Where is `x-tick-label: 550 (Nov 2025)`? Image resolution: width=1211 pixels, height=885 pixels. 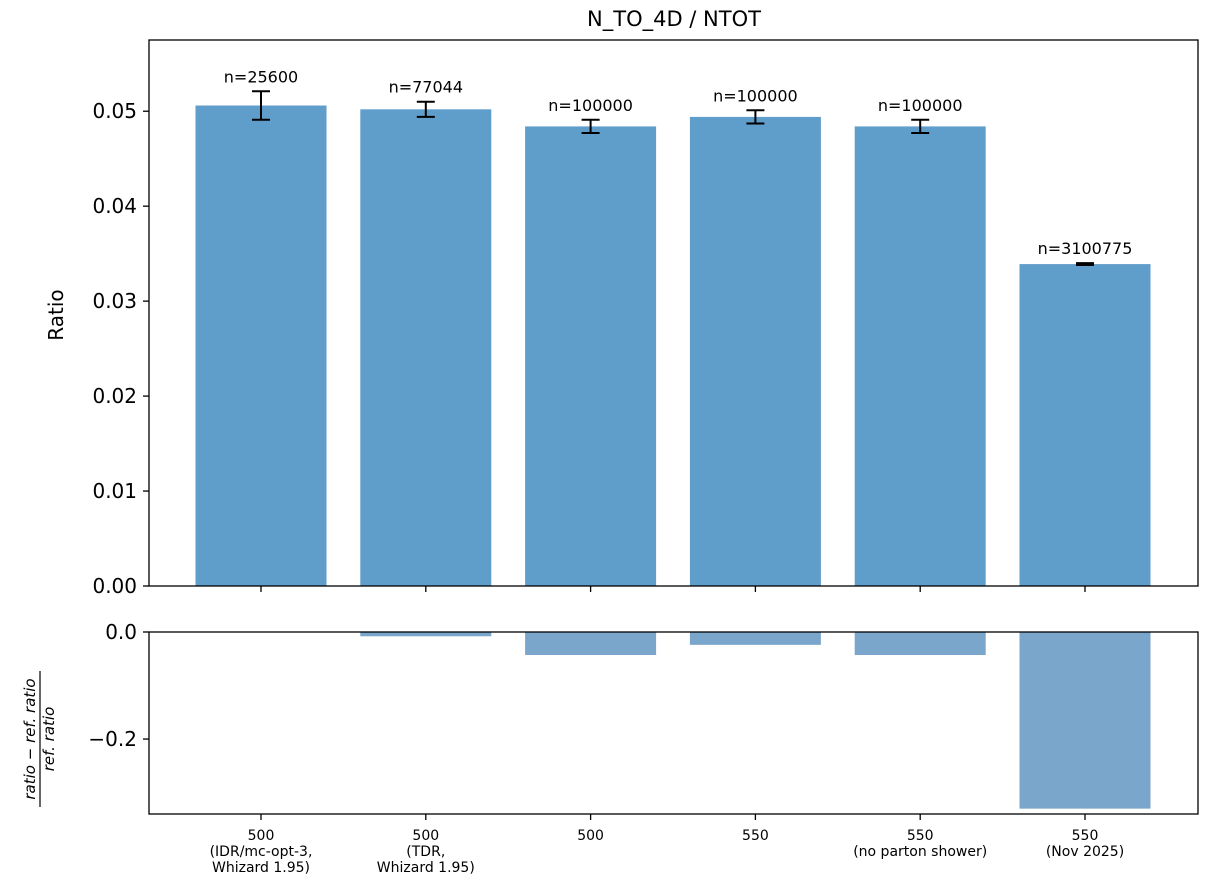
x-tick-label: 550 (Nov 2025) is located at coordinates (1085, 844).